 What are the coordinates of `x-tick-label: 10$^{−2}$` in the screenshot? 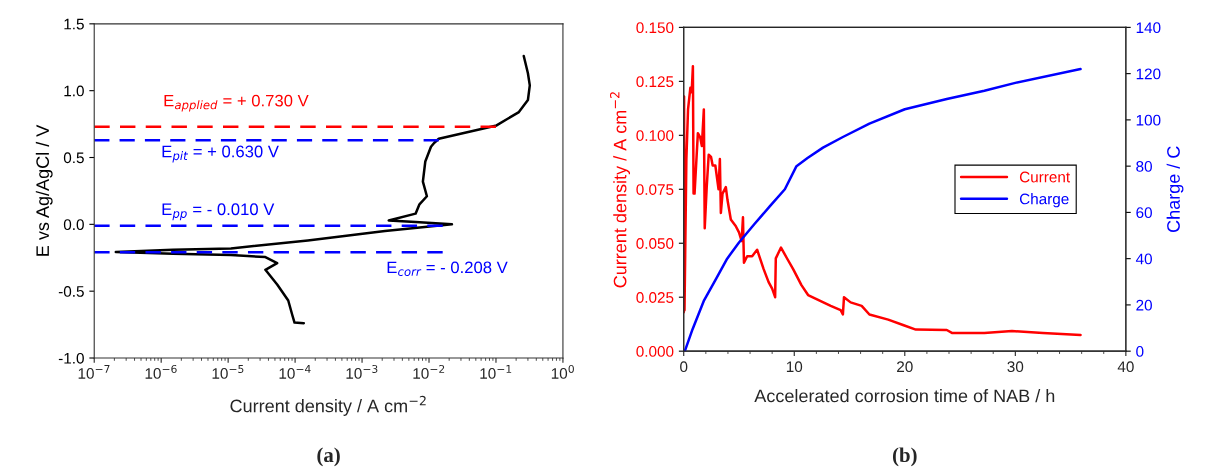 It's located at (429, 371).